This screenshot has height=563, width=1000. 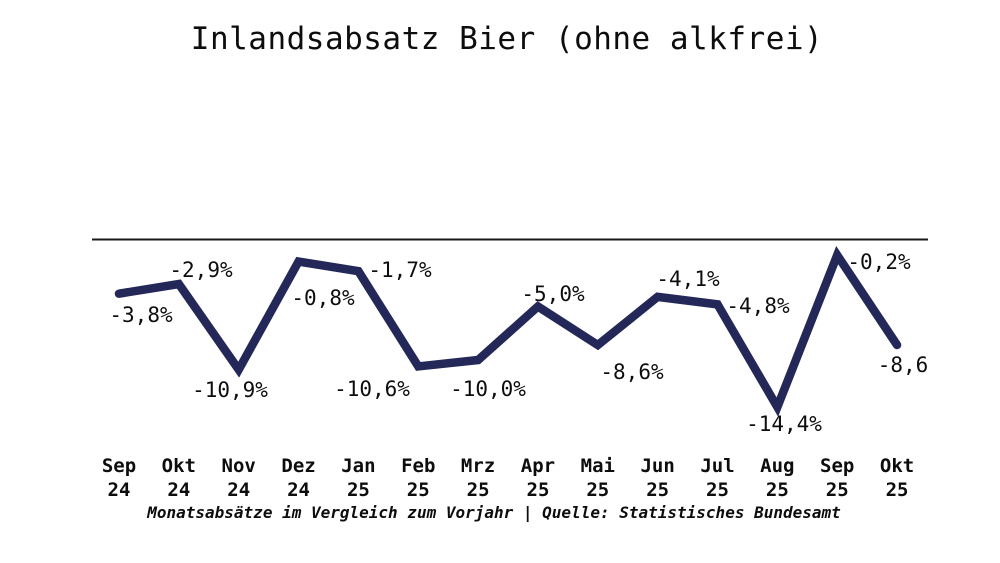 What do you see at coordinates (488, 389) in the screenshot?
I see `data-point-label: -10,0%` at bounding box center [488, 389].